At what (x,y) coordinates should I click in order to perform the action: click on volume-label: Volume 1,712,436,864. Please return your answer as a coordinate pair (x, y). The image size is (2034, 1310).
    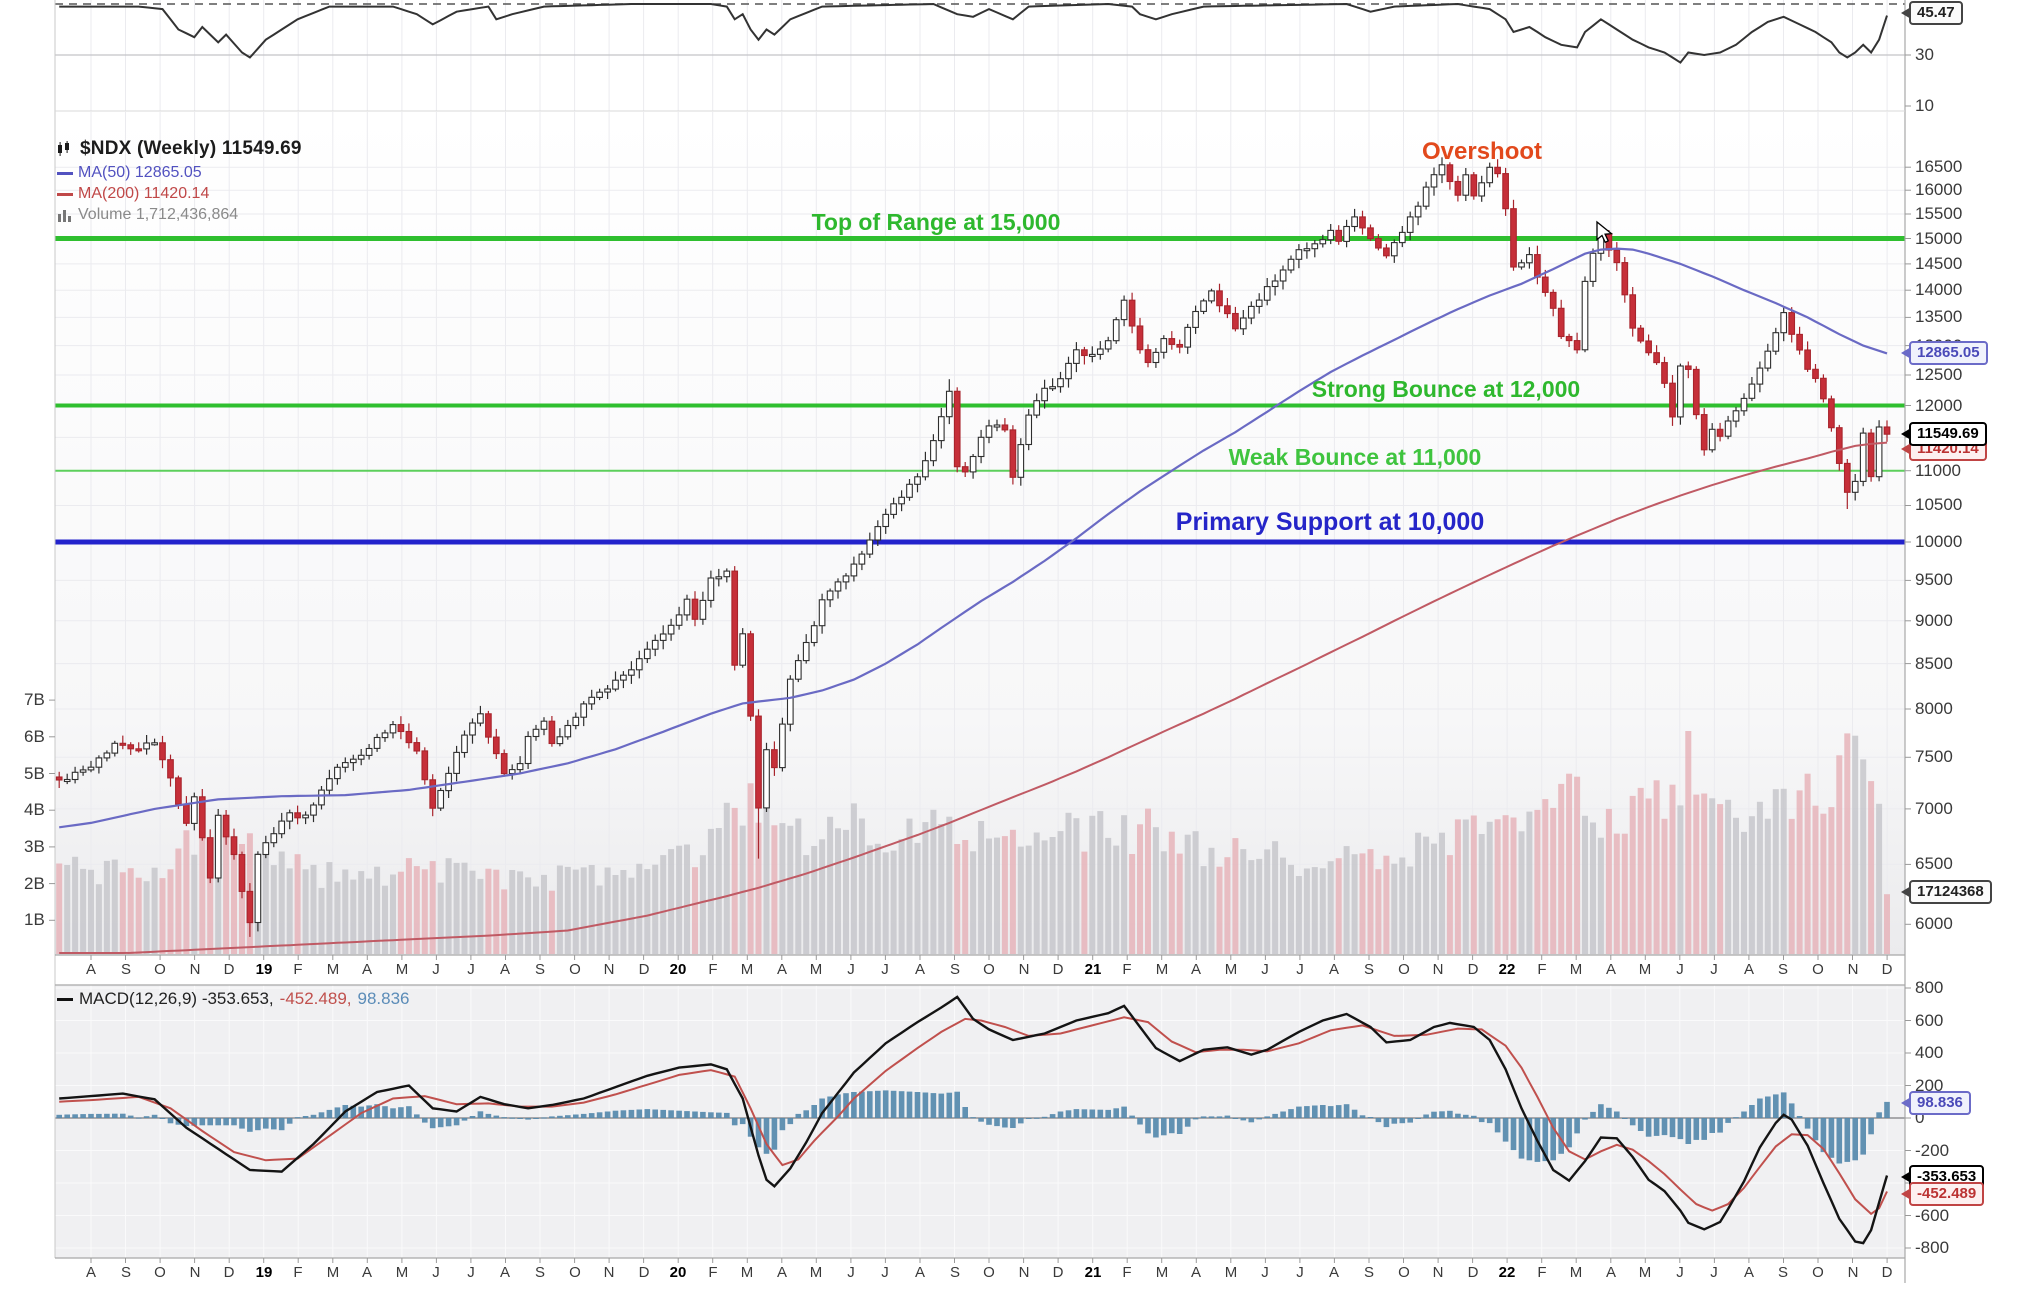
    Looking at the image, I should click on (158, 214).